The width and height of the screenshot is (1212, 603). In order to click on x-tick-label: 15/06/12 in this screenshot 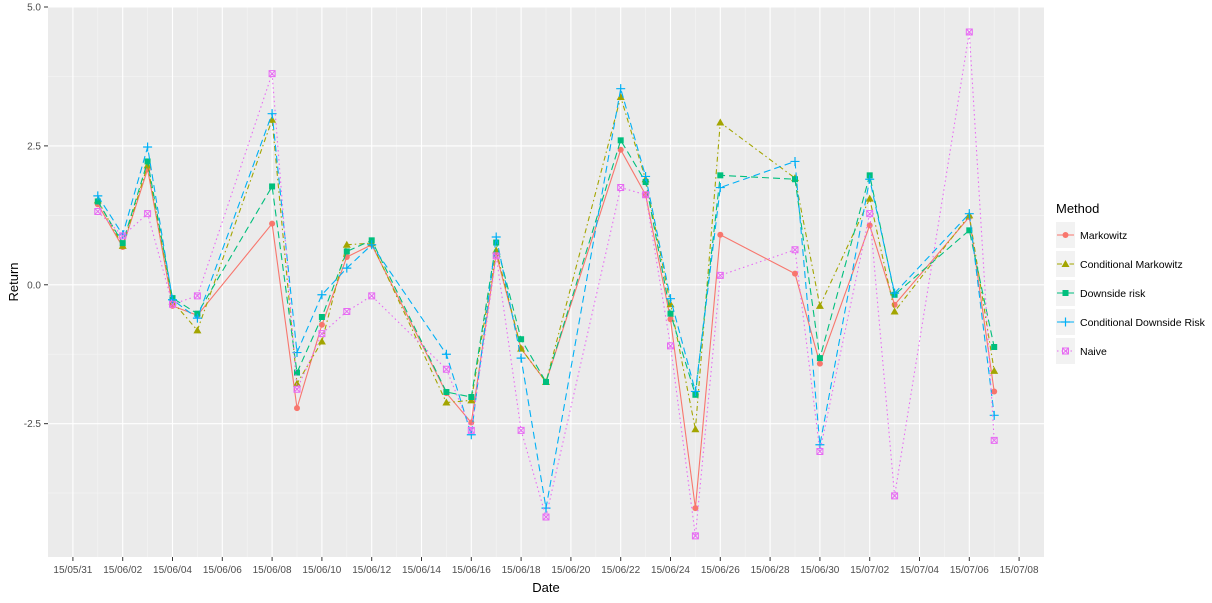, I will do `click(371, 570)`.